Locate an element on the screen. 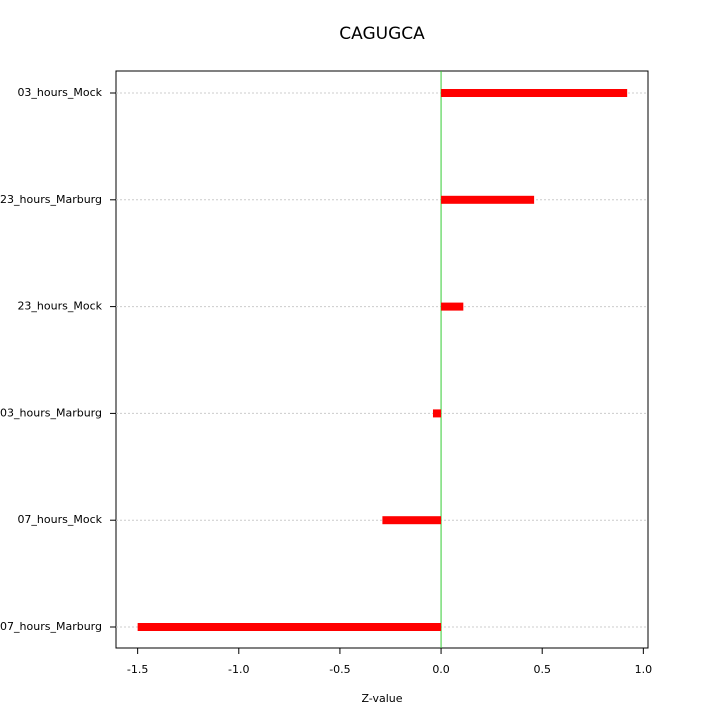  y-tick-label: 03_hours_Marburg is located at coordinates (51, 412).